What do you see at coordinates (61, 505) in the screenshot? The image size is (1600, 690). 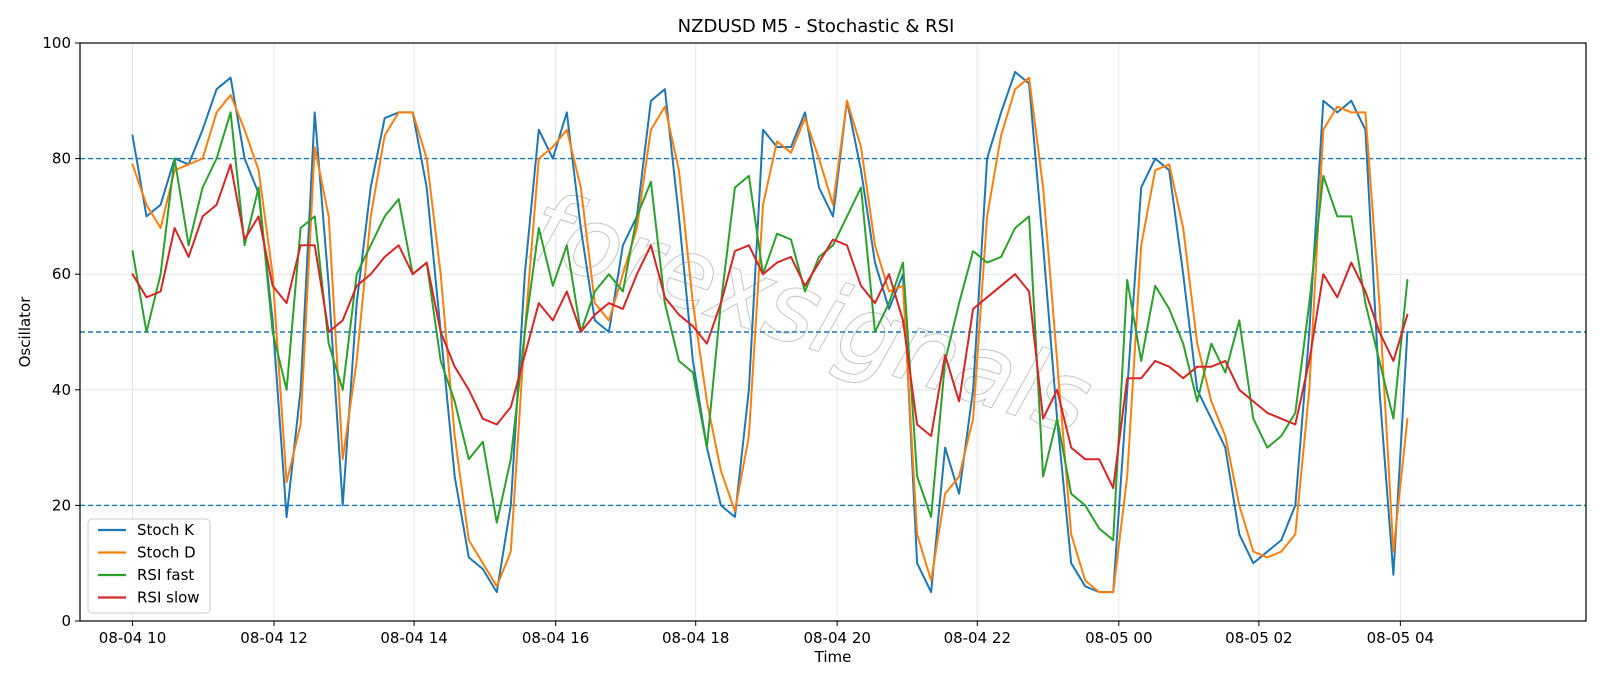 I see `y-tick-label: 20` at bounding box center [61, 505].